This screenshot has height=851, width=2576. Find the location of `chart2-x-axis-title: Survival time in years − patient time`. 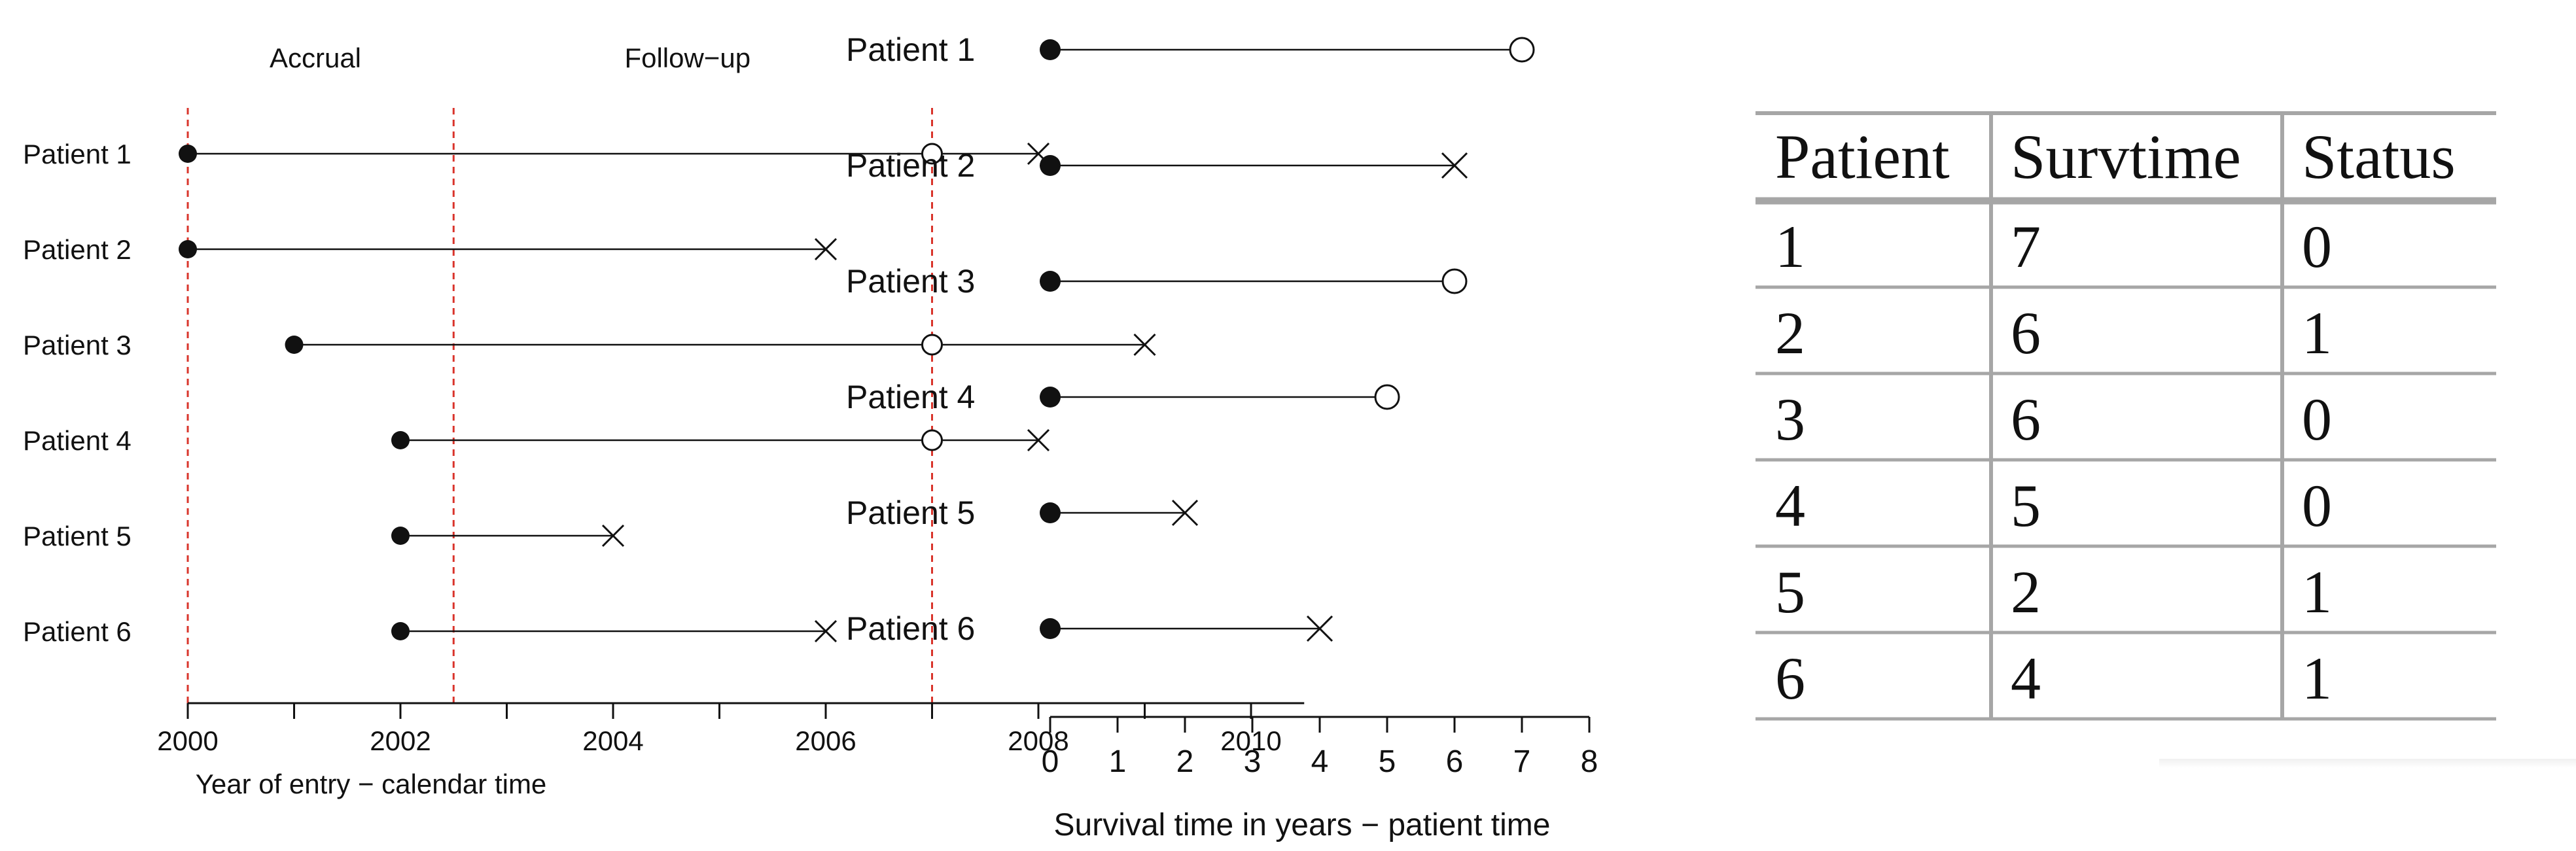

chart2-x-axis-title: Survival time in years − patient time is located at coordinates (1302, 825).